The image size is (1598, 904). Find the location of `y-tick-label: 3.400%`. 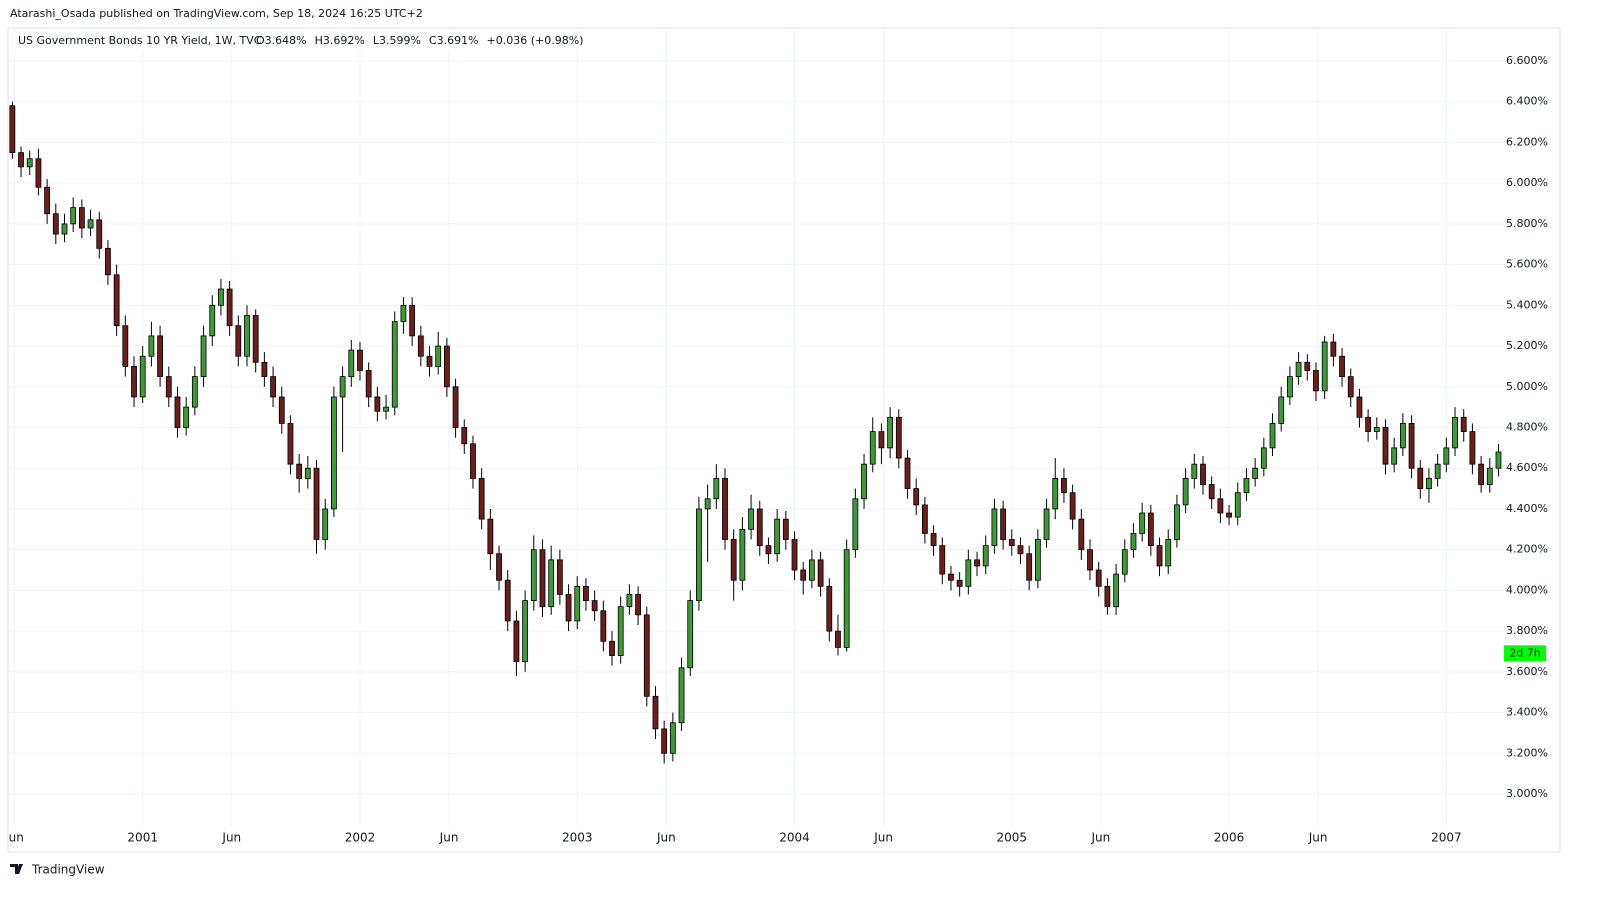

y-tick-label: 3.400% is located at coordinates (1527, 712).